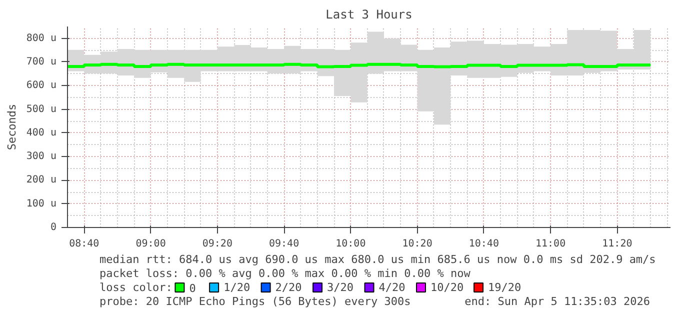  What do you see at coordinates (41, 132) in the screenshot?
I see `y-tick-label: 400 u` at bounding box center [41, 132].